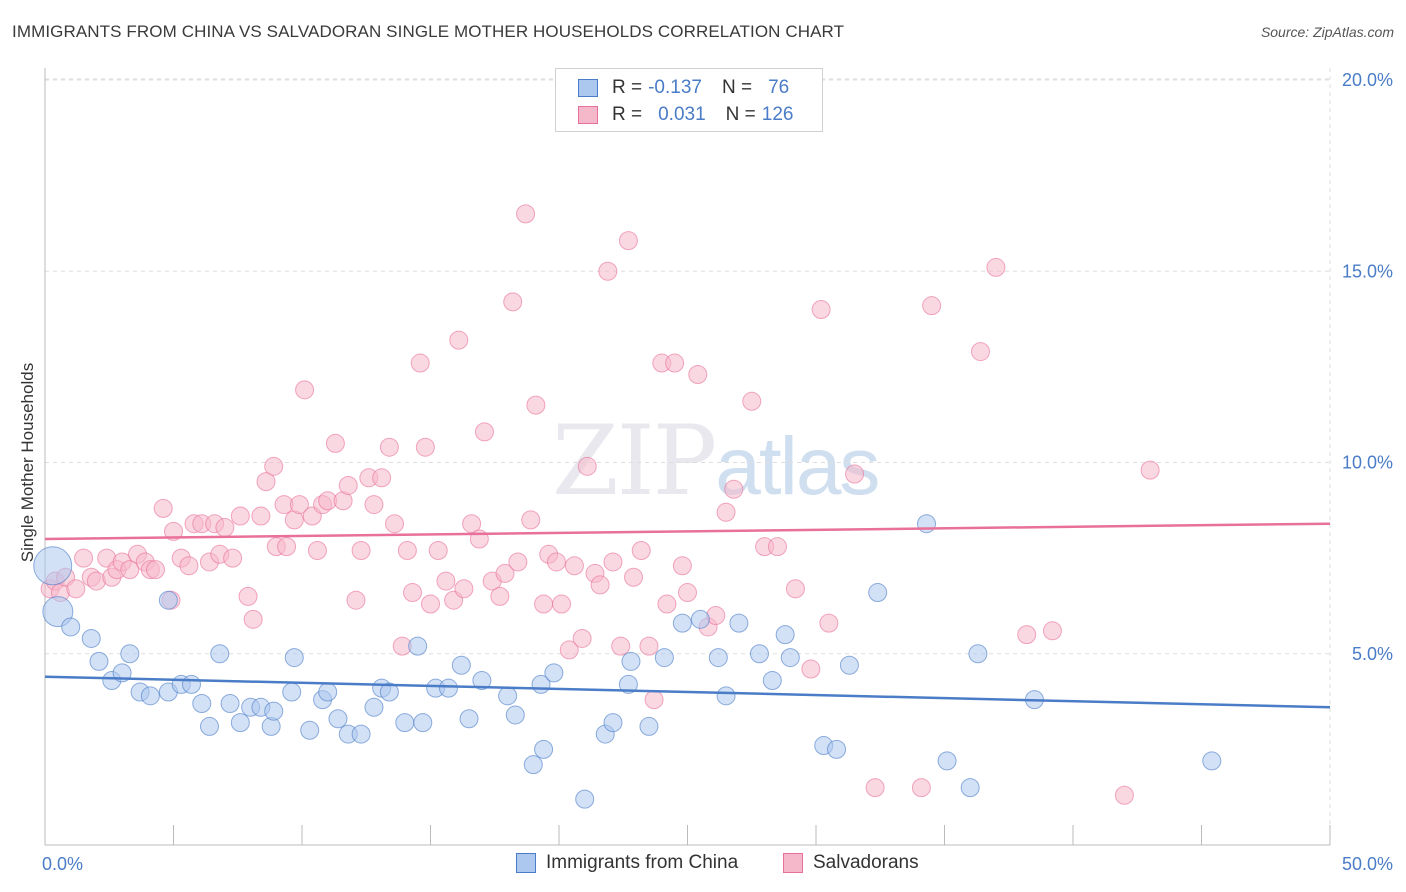 The width and height of the screenshot is (1406, 892). I want to click on legend-label-china: Immigrants from China, so click(642, 862).